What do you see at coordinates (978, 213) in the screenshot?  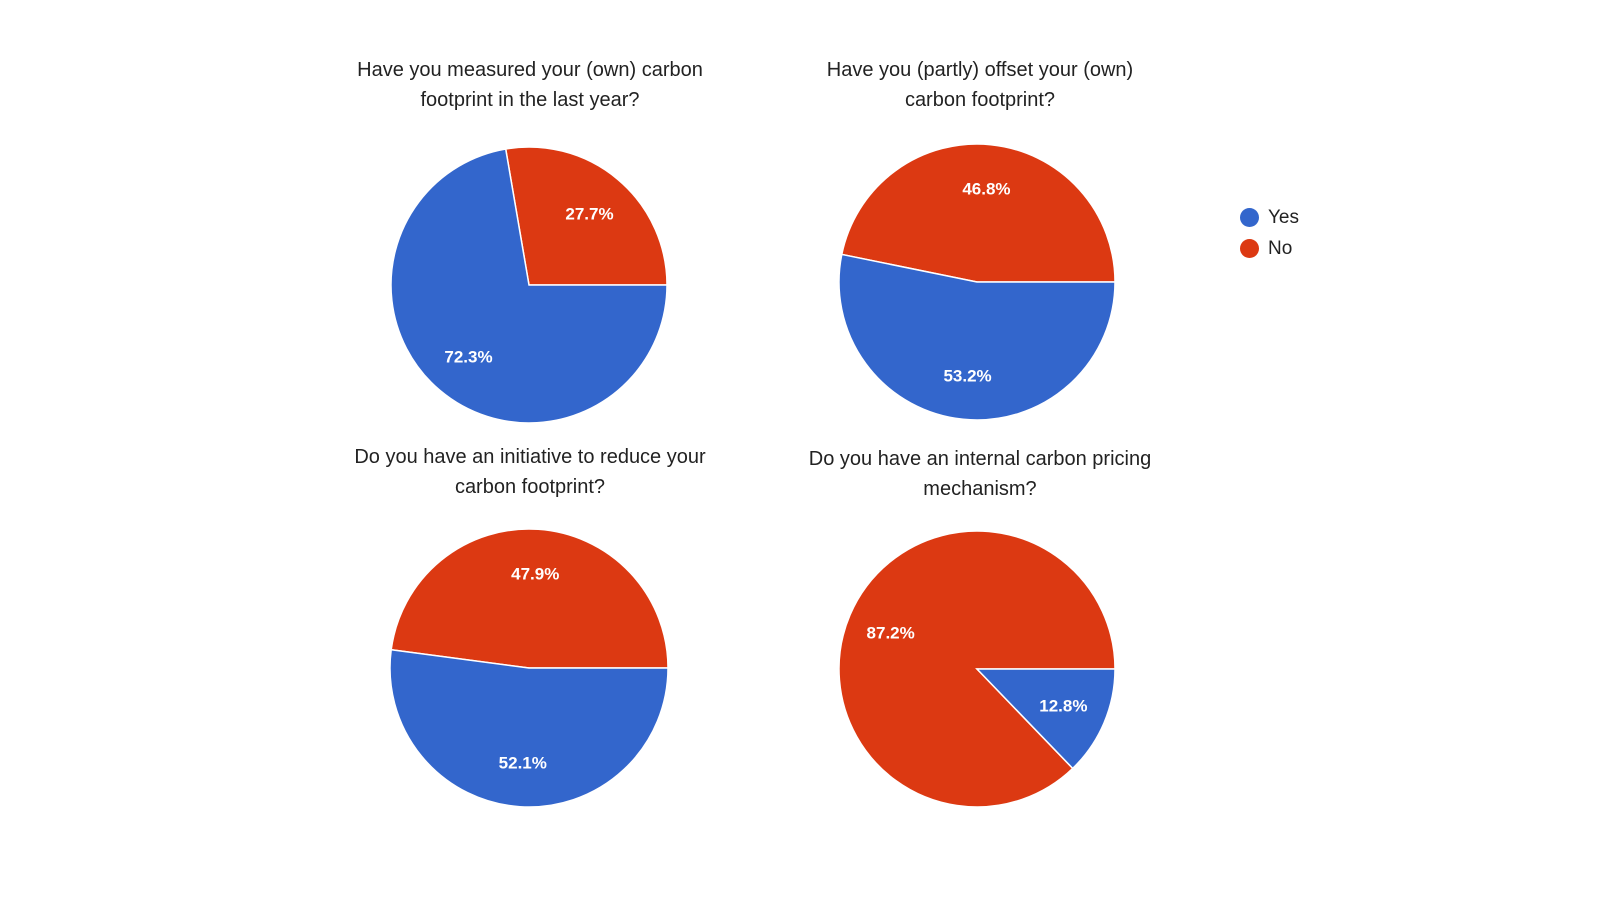 I see `chart-2-slice-no` at bounding box center [978, 213].